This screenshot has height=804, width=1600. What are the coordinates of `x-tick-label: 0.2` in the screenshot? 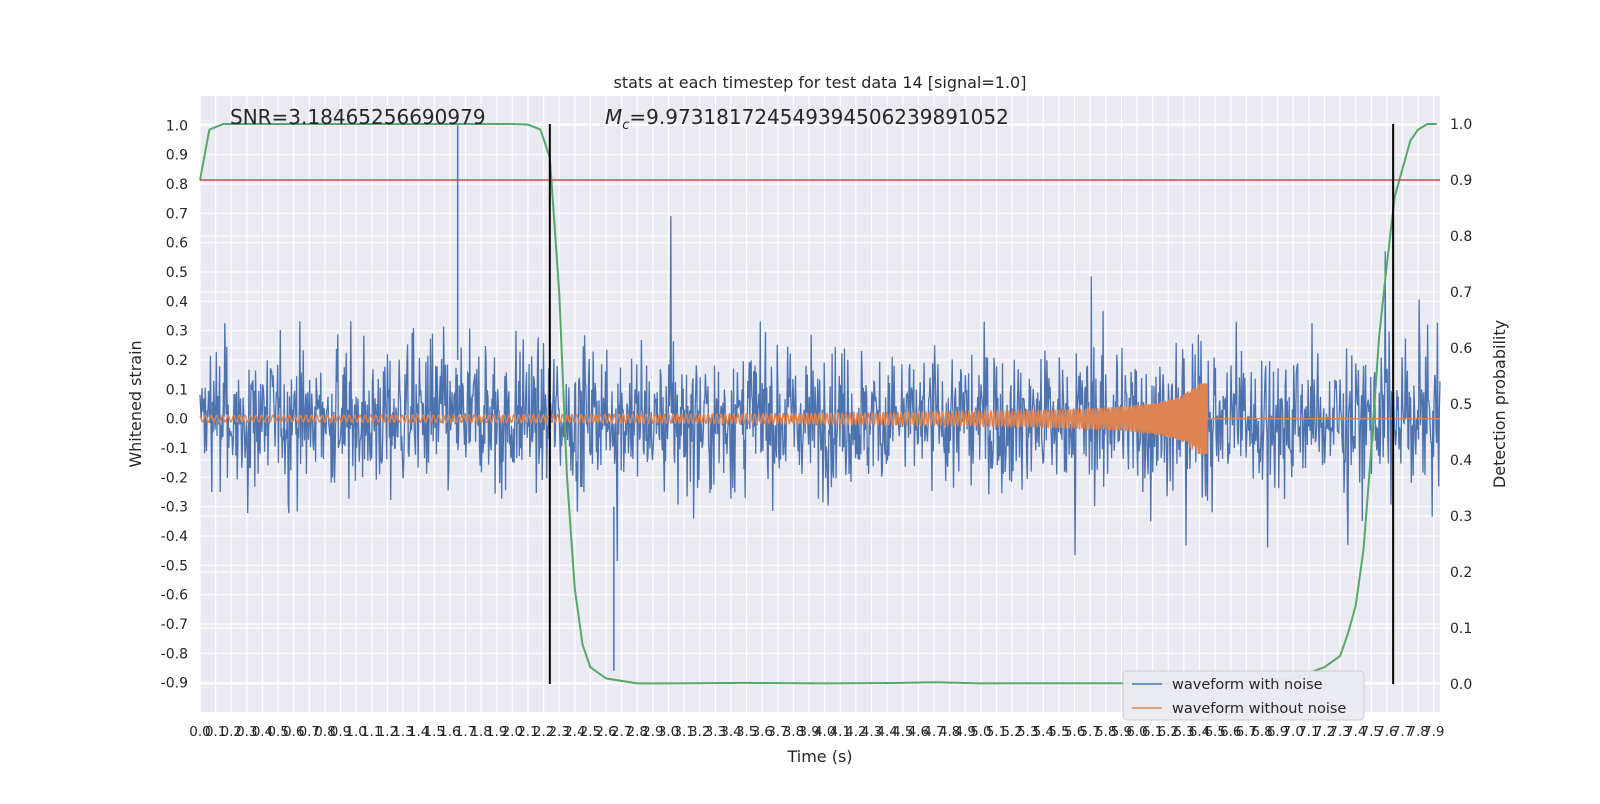 It's located at (230, 732).